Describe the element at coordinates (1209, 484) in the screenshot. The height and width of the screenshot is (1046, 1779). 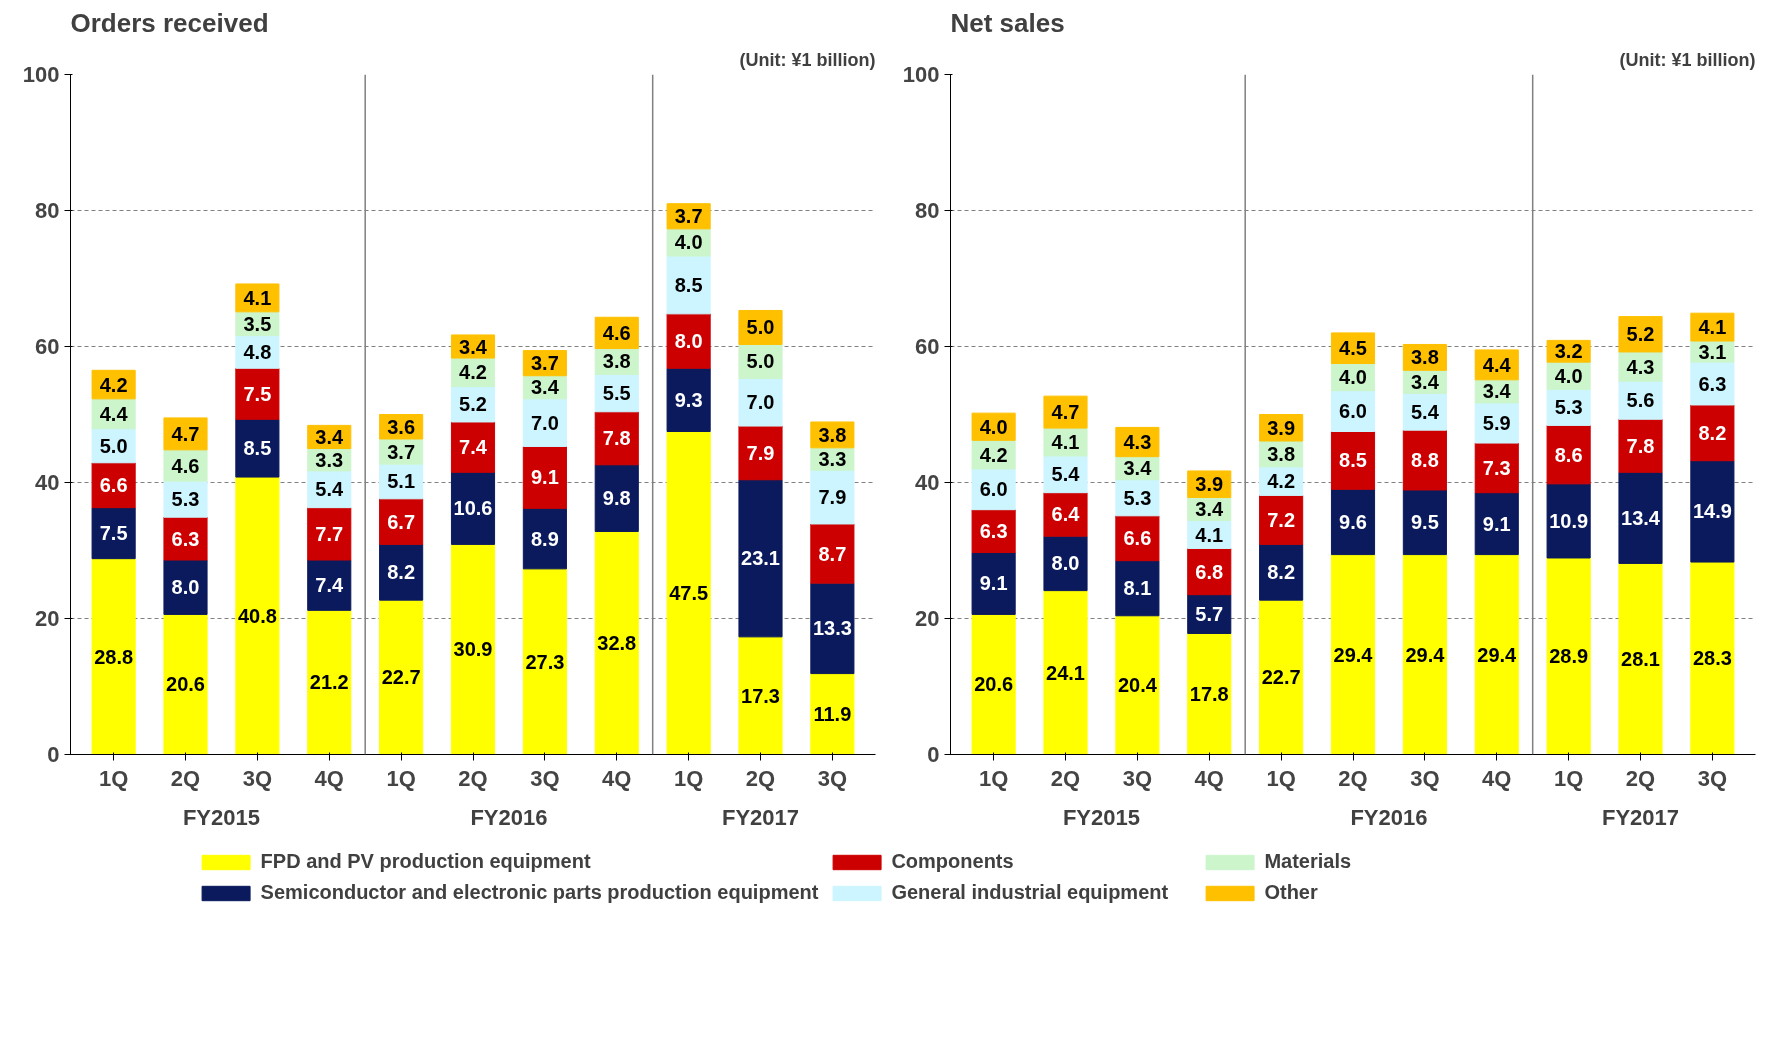
I see `data-label: 3.9` at that location.